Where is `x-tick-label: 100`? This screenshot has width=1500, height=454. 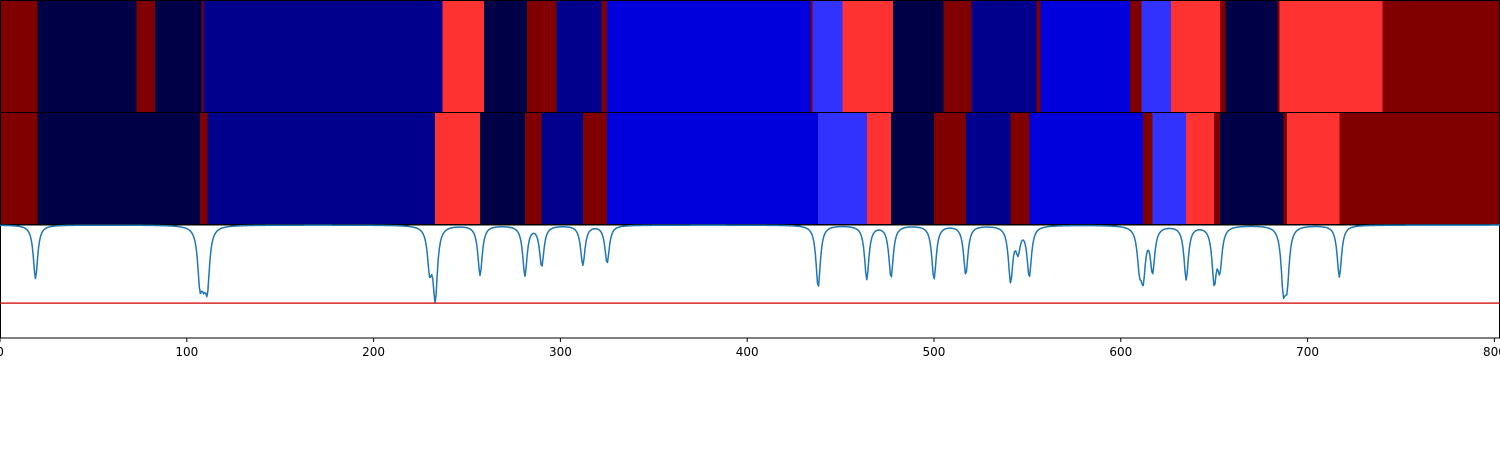 x-tick-label: 100 is located at coordinates (186, 352).